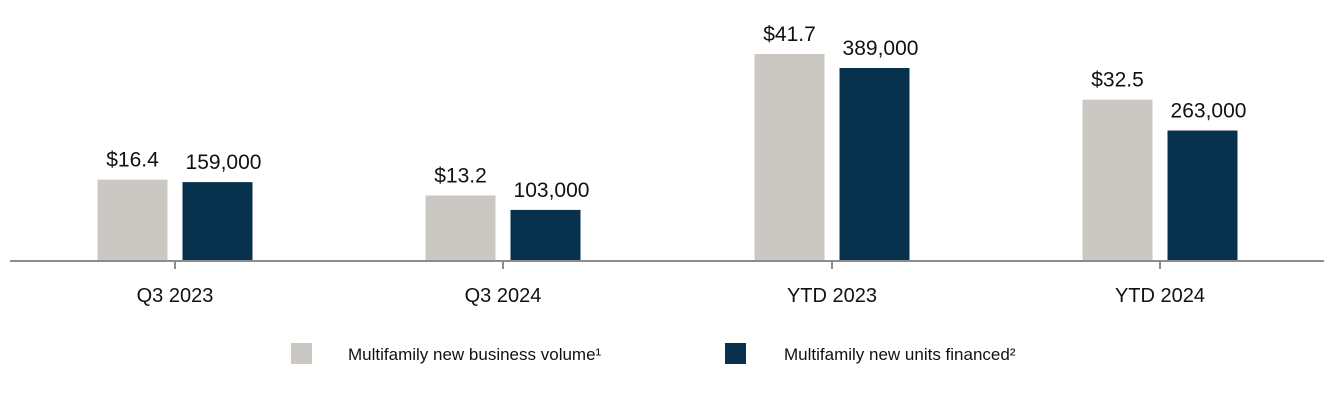  I want to click on value-label-units-0: 159,000, so click(224, 162).